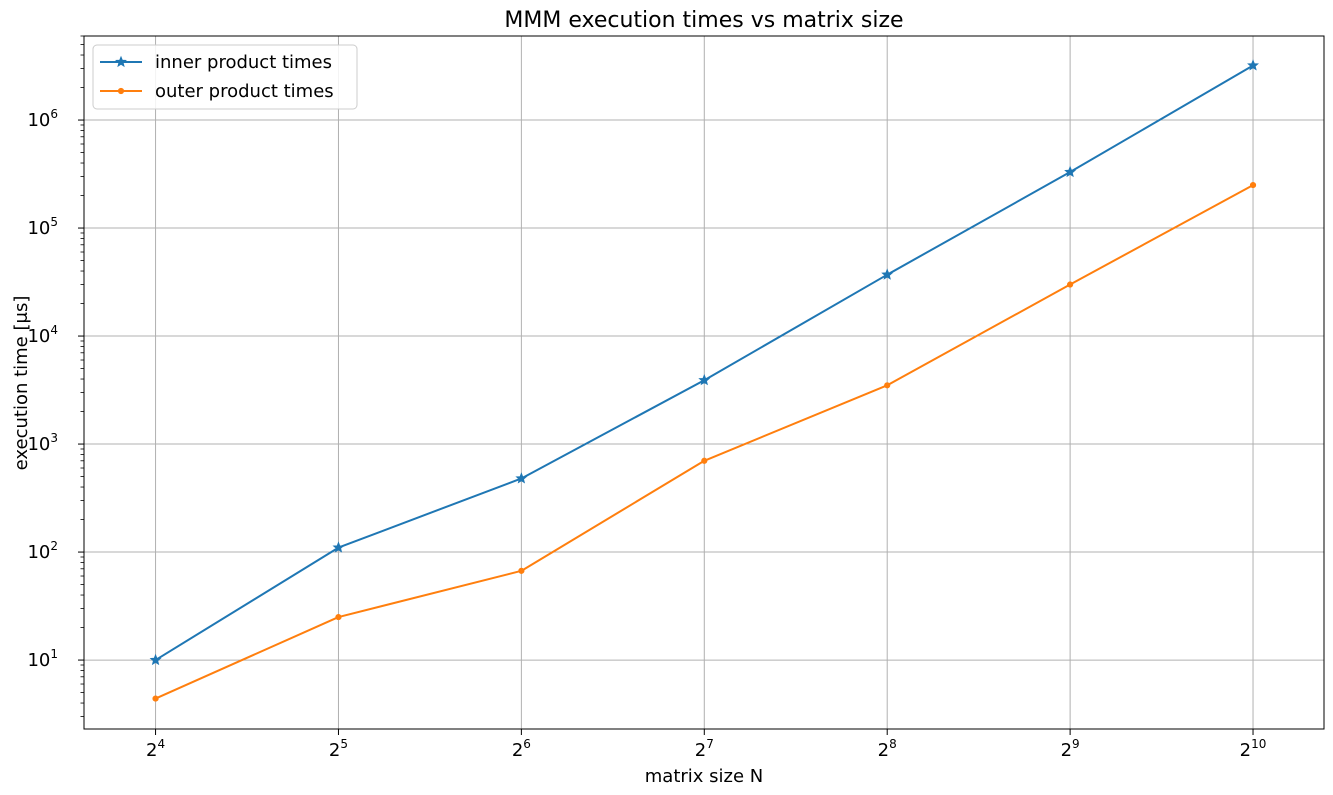  What do you see at coordinates (21, 383) in the screenshot?
I see `y-axis-label: execution time [μs]` at bounding box center [21, 383].